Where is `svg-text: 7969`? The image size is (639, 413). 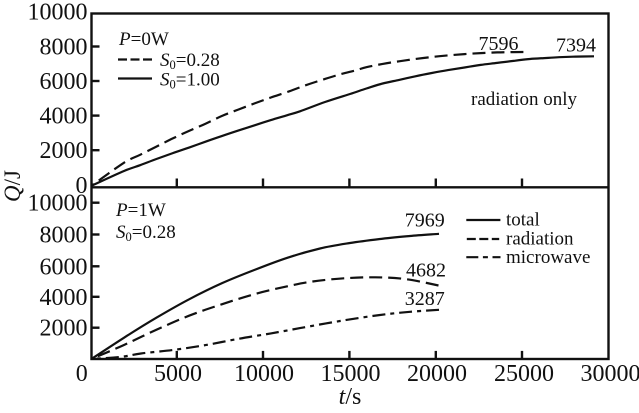
svg-text: 7969 is located at coordinates (425, 221).